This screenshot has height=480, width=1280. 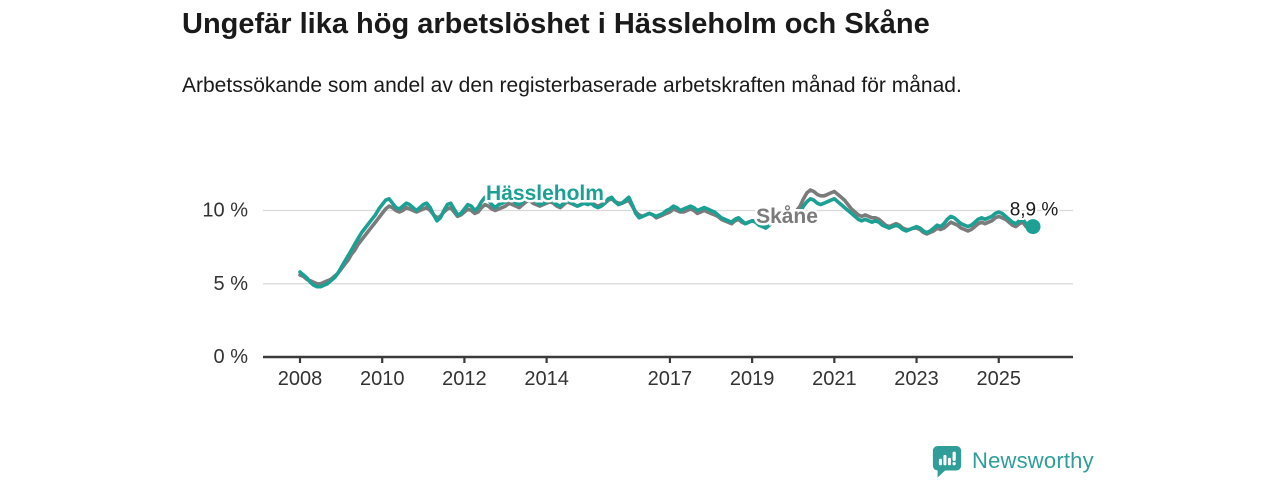 I want to click on bar-chart-bubble-icon, so click(x=947, y=461).